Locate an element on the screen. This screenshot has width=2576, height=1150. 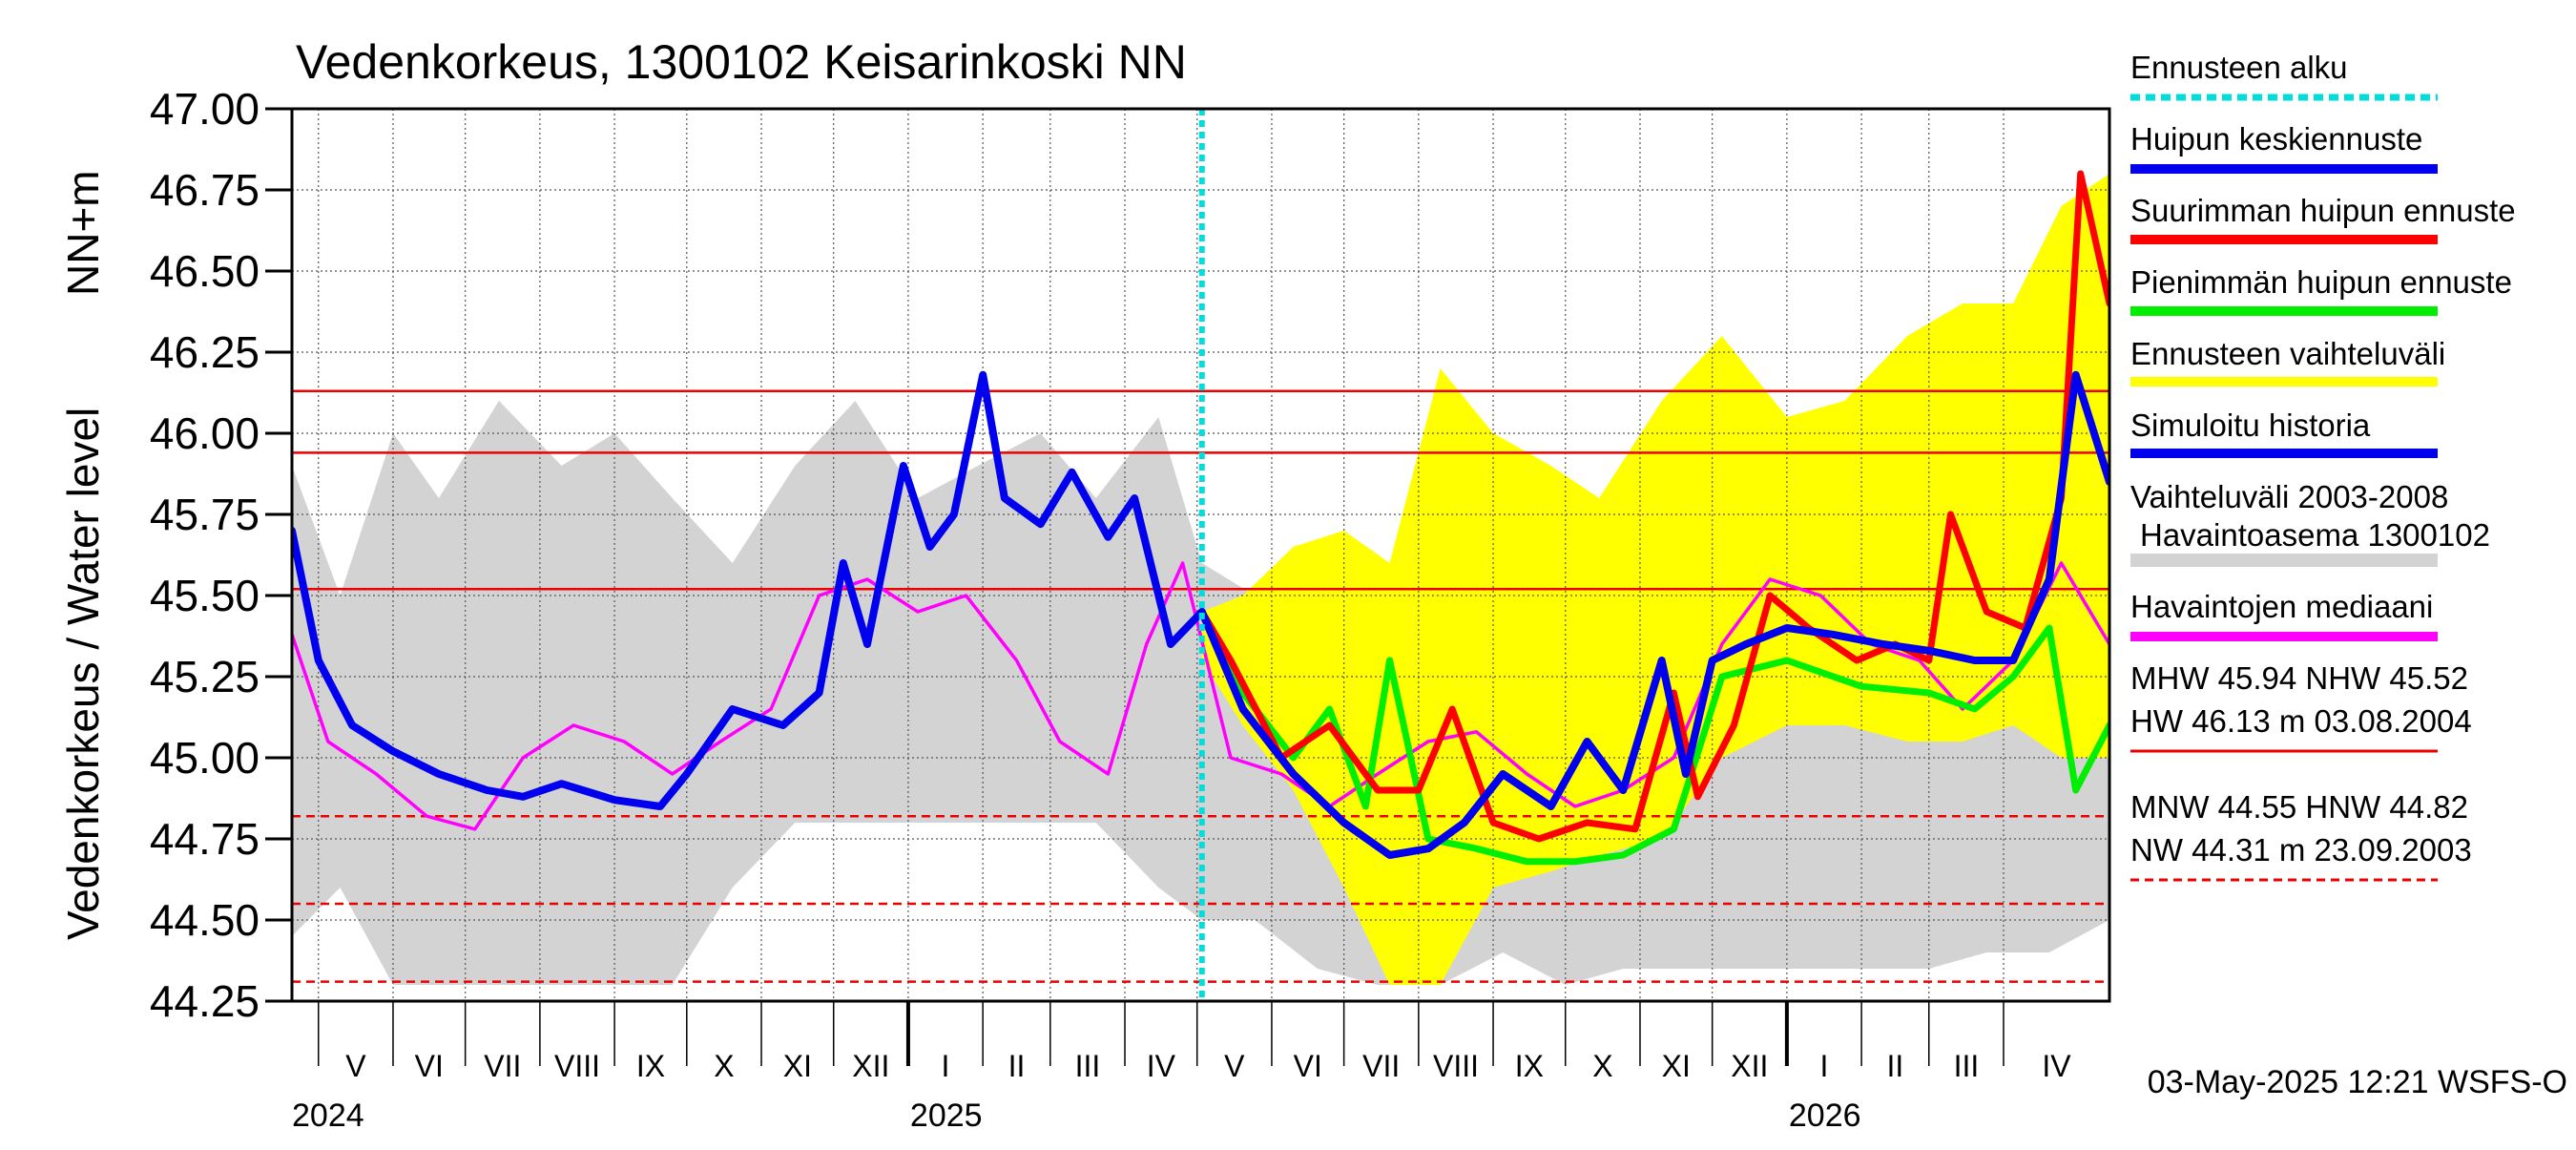
x-month-label-0: V is located at coordinates (355, 1066).